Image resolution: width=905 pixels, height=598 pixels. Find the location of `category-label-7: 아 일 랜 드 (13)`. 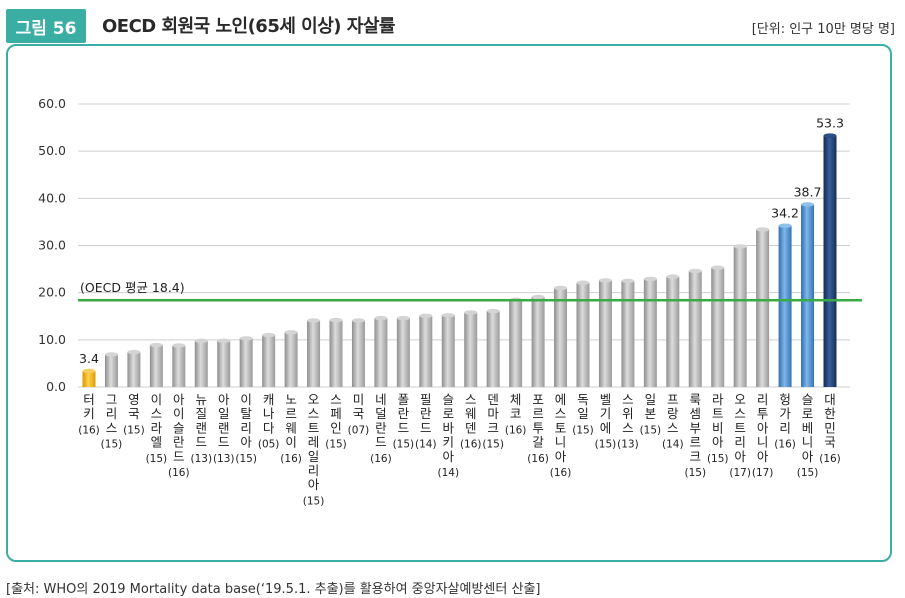

category-label-7: 아 일 랜 드 (13) is located at coordinates (224, 428).